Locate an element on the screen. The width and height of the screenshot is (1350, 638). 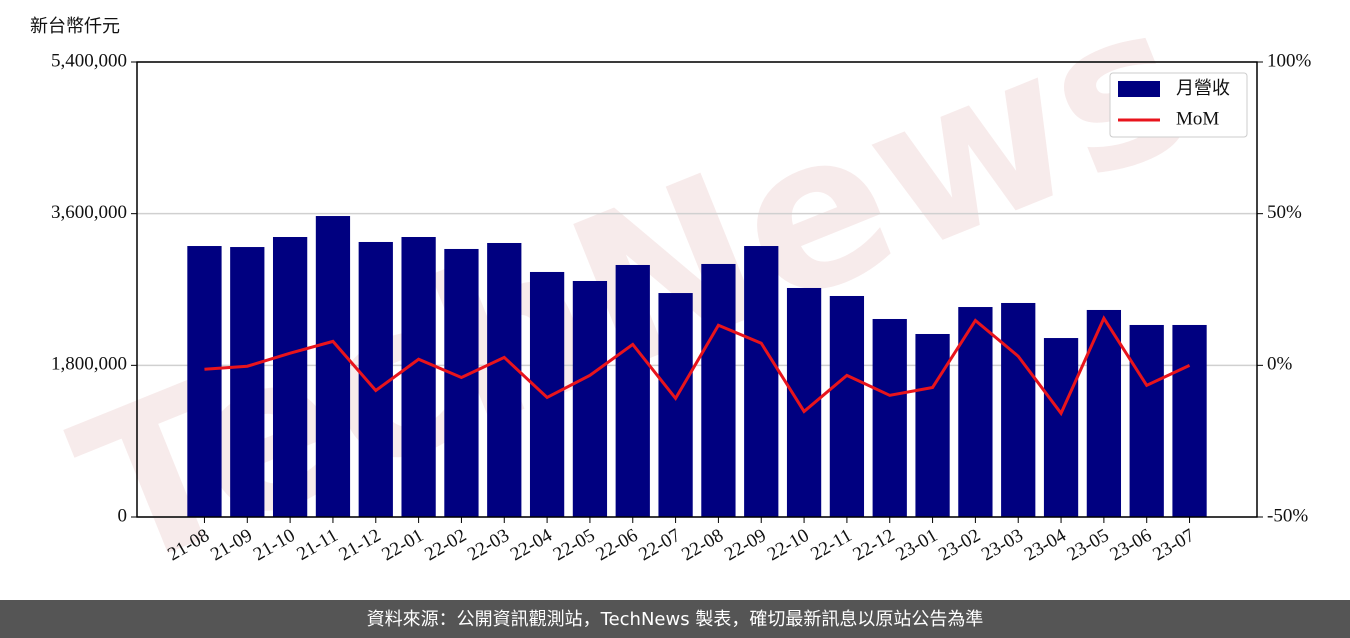
footer: 資料來源：公開資訊觀測站，TechNews 製表，確切最新訊息以原站公告為準 is located at coordinates (675, 619).